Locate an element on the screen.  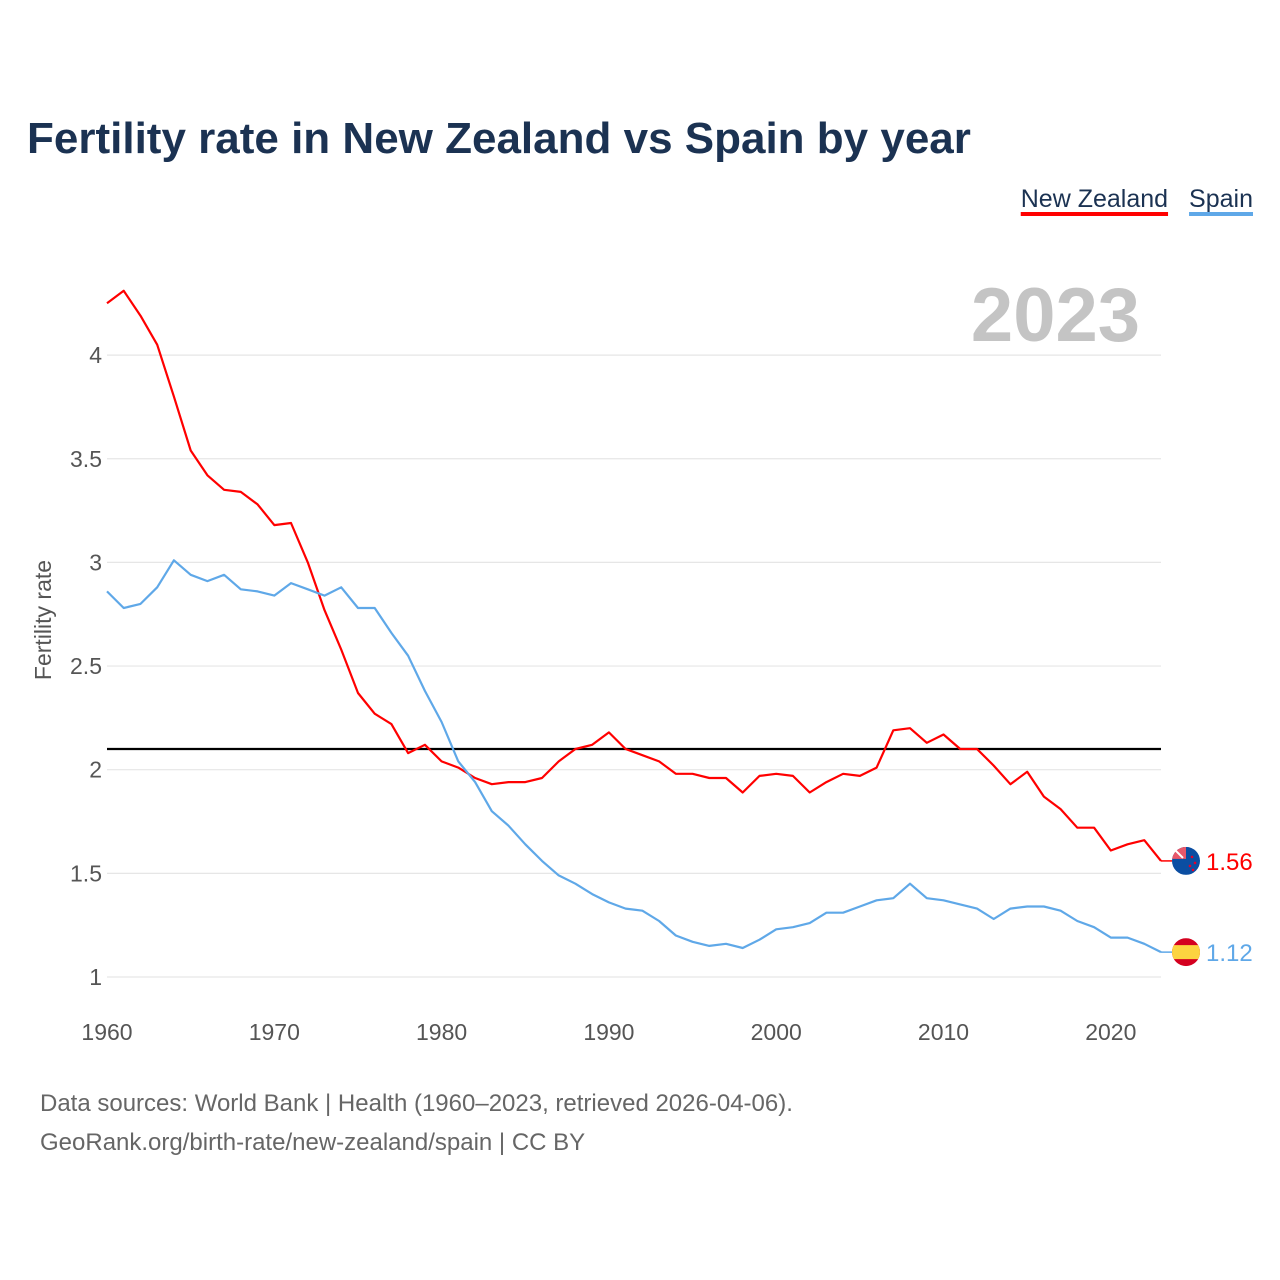
y-tick-label: 4 is located at coordinates (95, 355).